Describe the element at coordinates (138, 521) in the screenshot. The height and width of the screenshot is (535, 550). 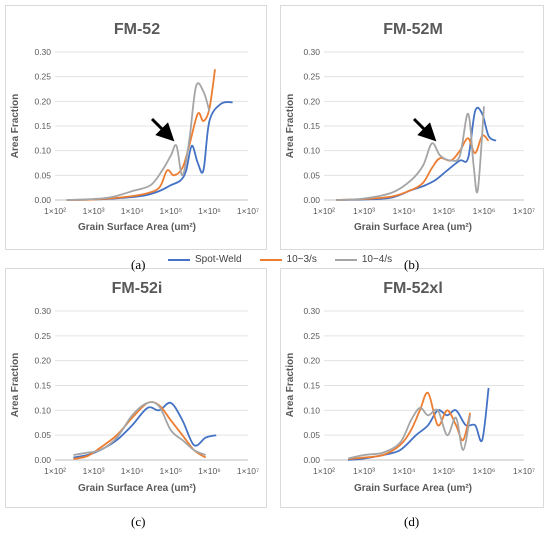
I see `caption-c: (c)` at that location.